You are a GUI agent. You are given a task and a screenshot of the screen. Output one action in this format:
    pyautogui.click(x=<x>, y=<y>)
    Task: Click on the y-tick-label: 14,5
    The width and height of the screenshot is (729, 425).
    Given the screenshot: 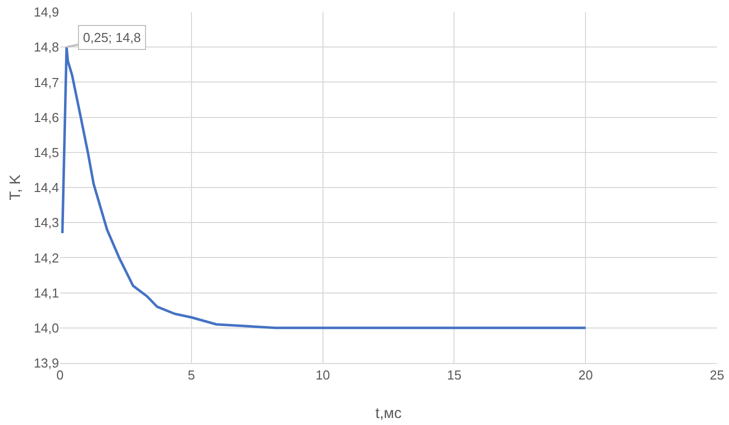 What is the action you would take?
    pyautogui.click(x=46, y=152)
    